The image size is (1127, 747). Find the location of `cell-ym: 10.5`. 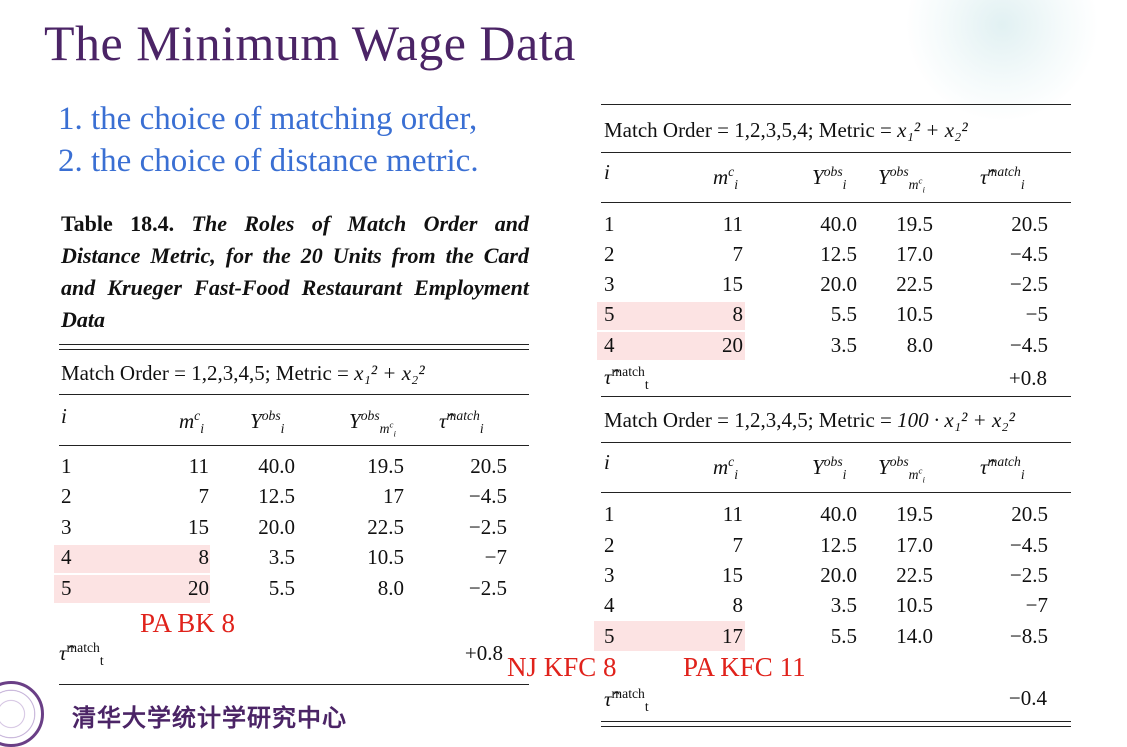

cell-ym: 10.5 is located at coordinates (914, 605).